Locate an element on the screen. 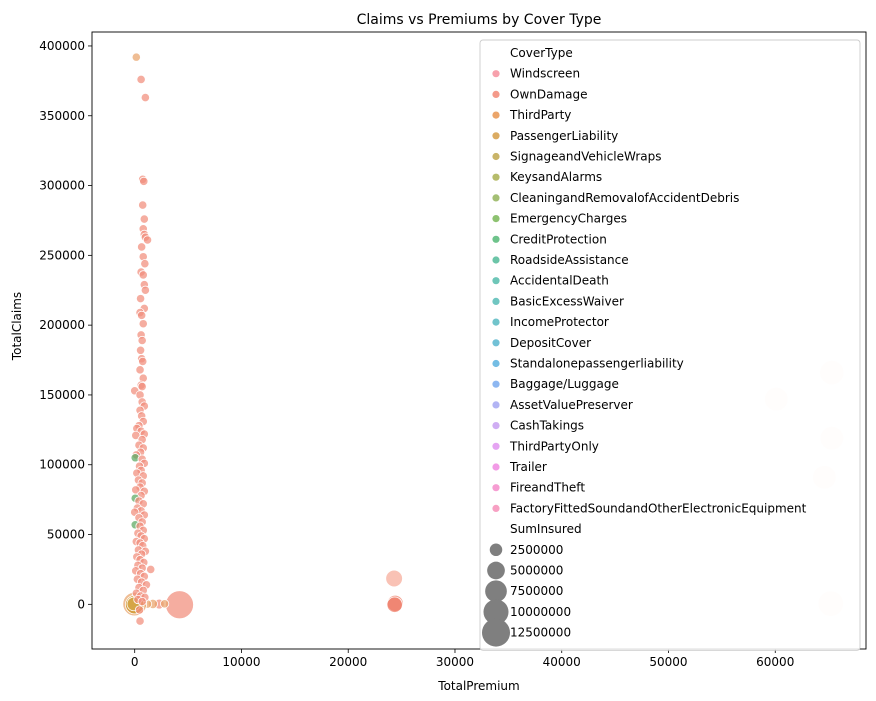 The height and width of the screenshot is (701, 876). y-tick-label: 250000 is located at coordinates (62, 255).